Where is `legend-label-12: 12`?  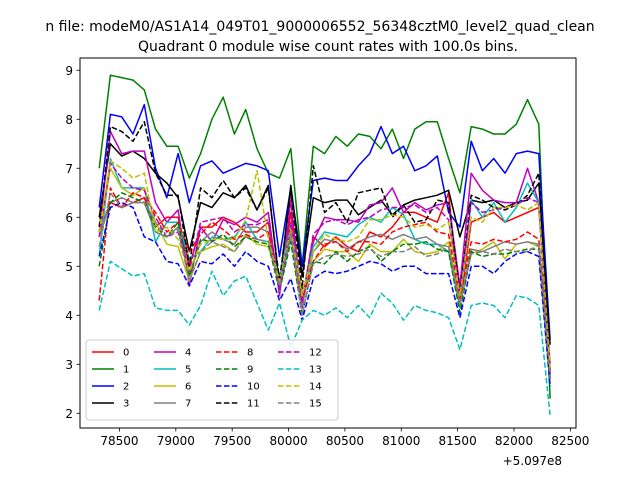
legend-label-12: 12 is located at coordinates (315, 353).